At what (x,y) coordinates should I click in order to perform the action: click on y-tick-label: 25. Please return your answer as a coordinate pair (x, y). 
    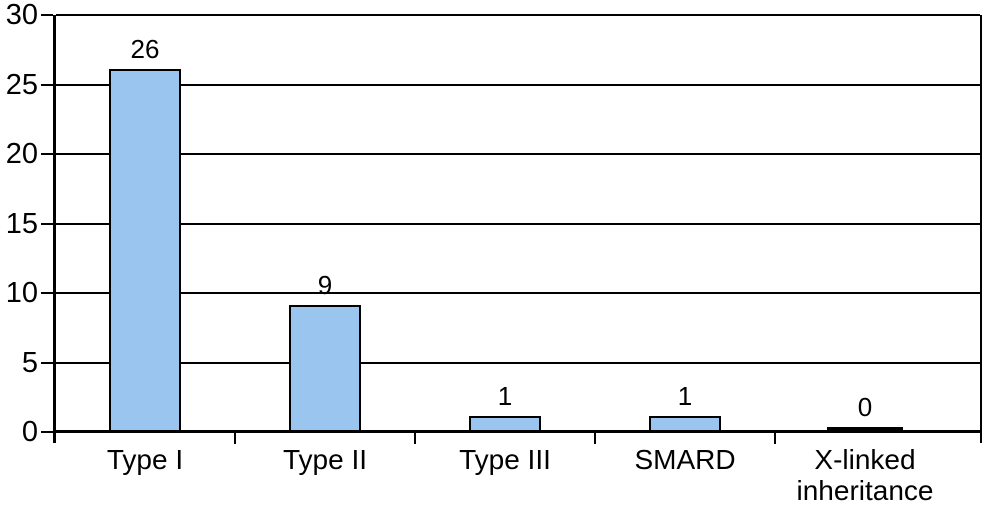
    Looking at the image, I should click on (21, 84).